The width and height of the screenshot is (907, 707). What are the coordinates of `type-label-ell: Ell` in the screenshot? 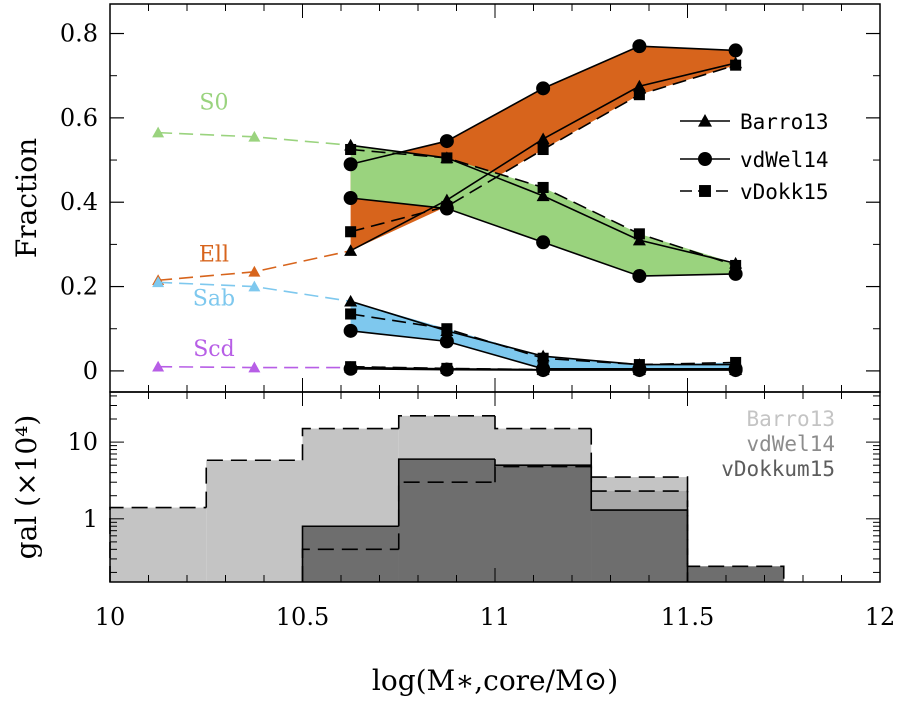 It's located at (214, 254).